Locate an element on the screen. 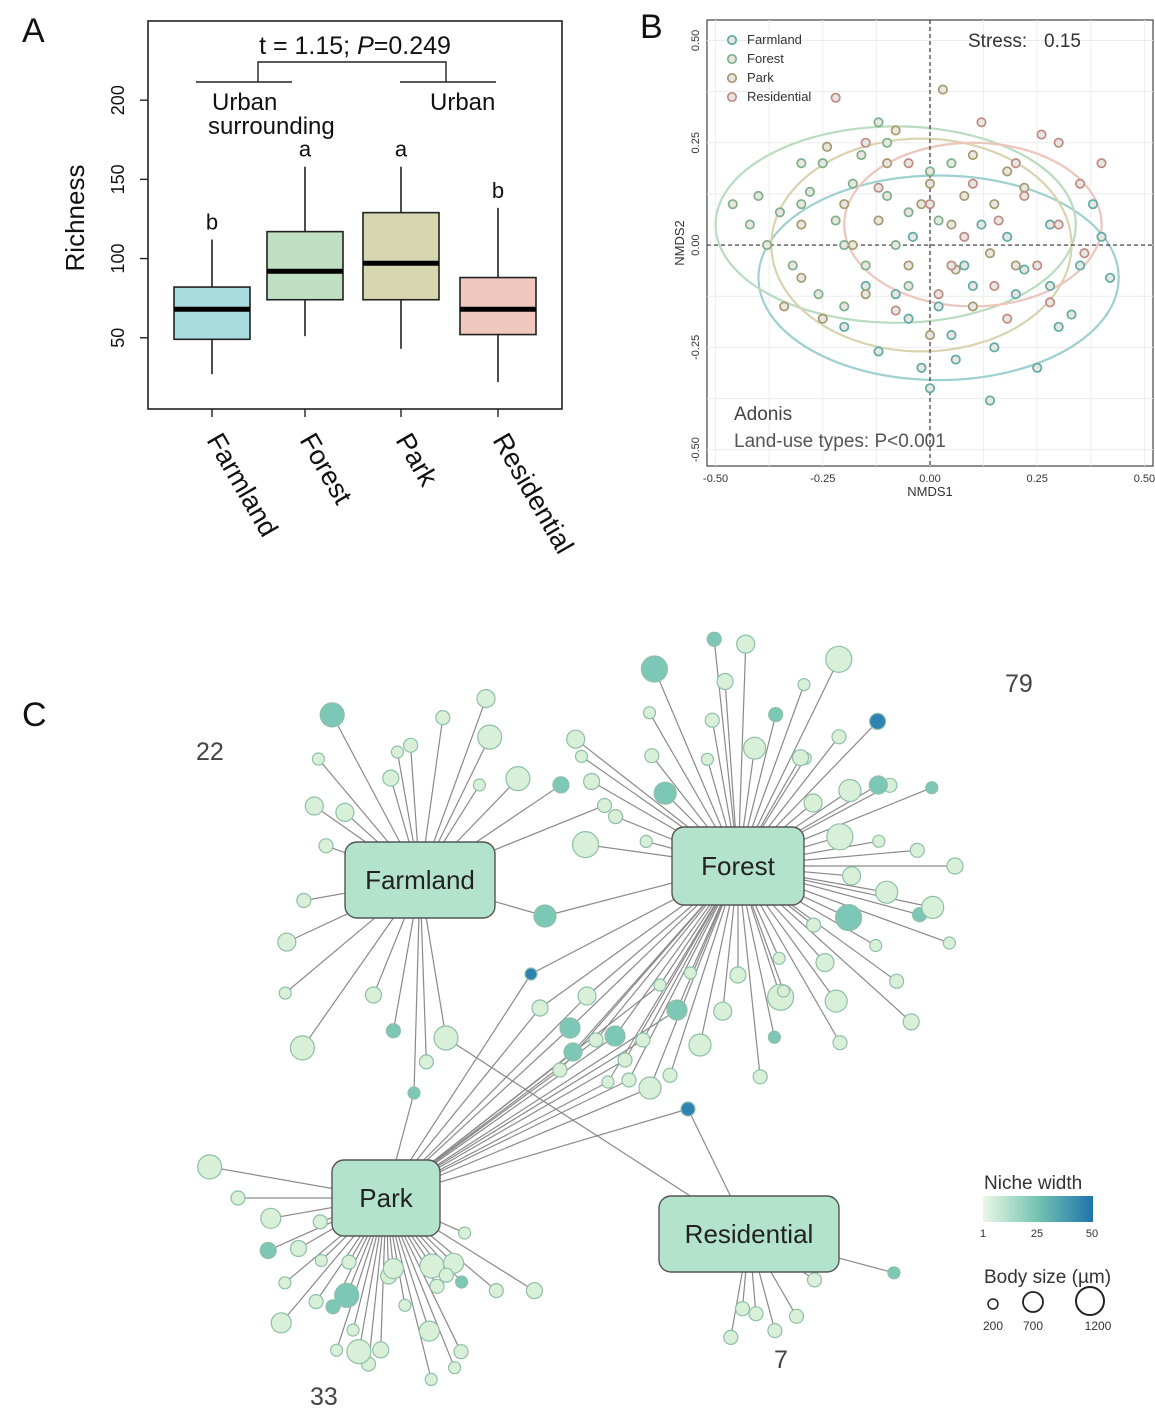  body-size-200-circle is located at coordinates (993, 1304).